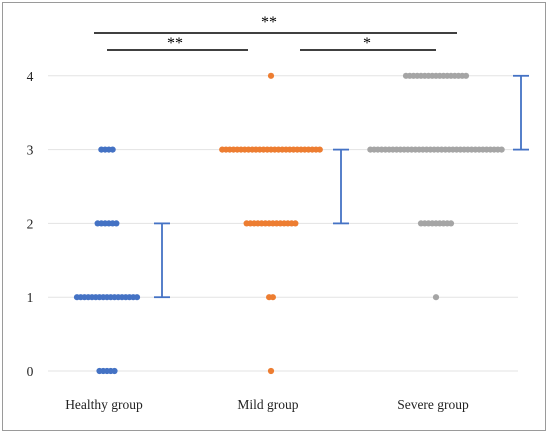 This screenshot has height=435, width=550. What do you see at coordinates (30, 76) in the screenshot?
I see `y-tick-label: 4` at bounding box center [30, 76].